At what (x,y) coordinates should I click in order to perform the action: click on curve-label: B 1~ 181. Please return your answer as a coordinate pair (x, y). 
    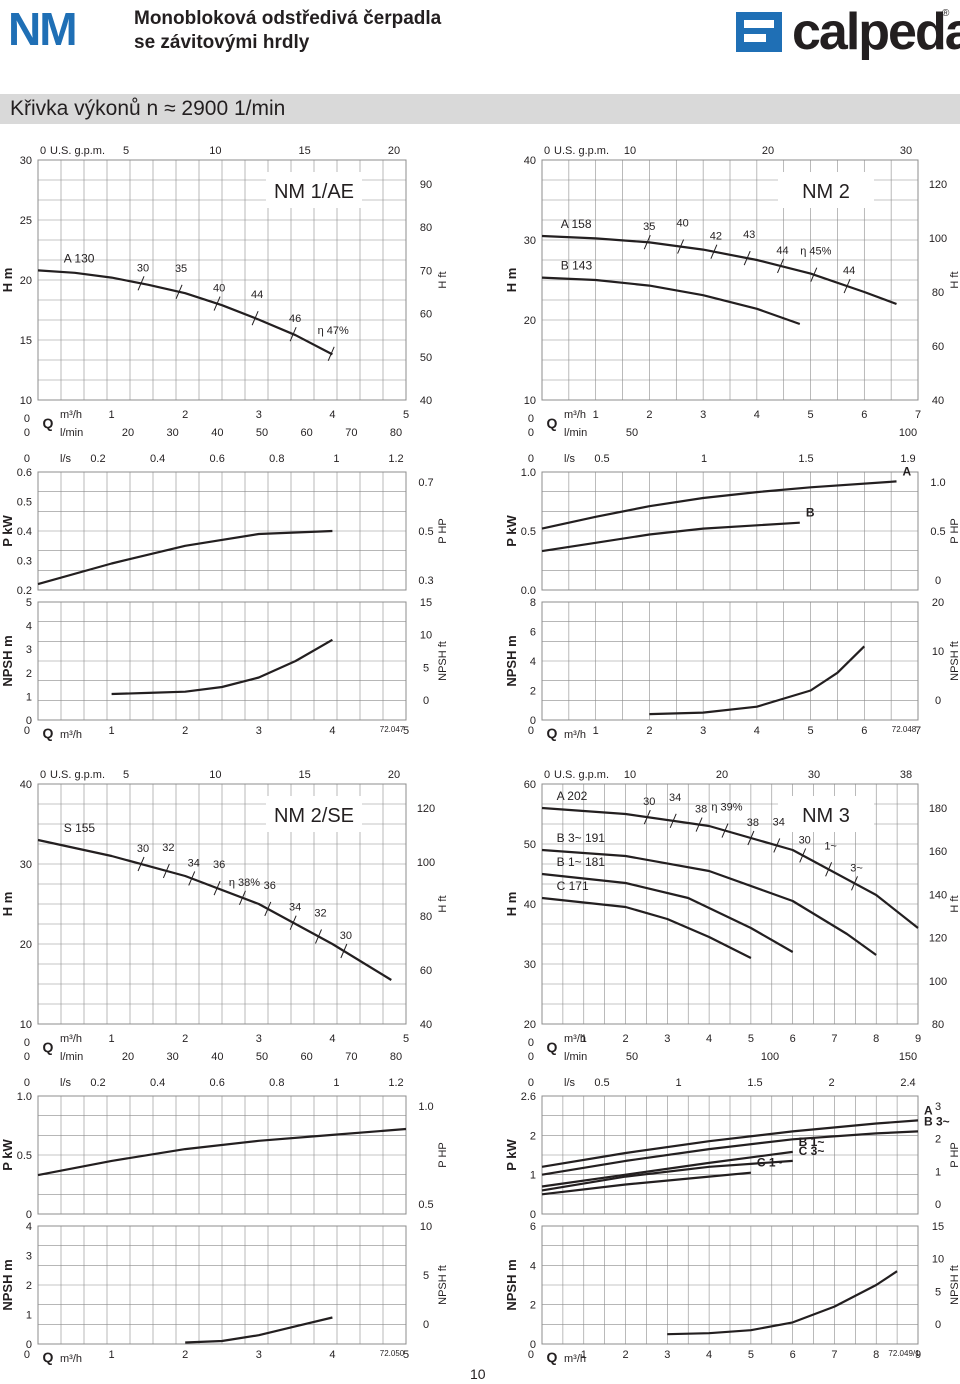
    Looking at the image, I should click on (581, 862).